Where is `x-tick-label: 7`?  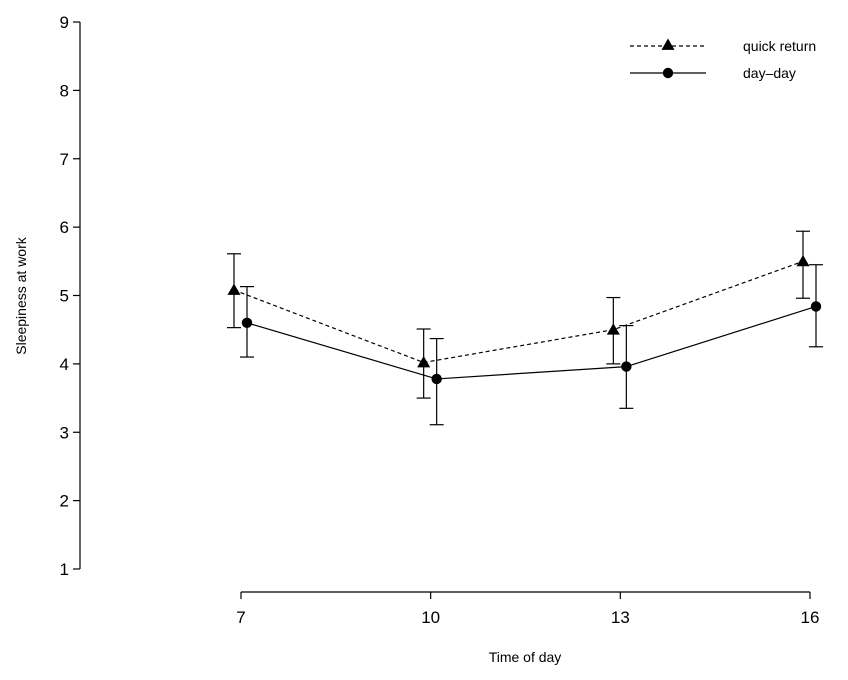
x-tick-label: 7 is located at coordinates (240, 617).